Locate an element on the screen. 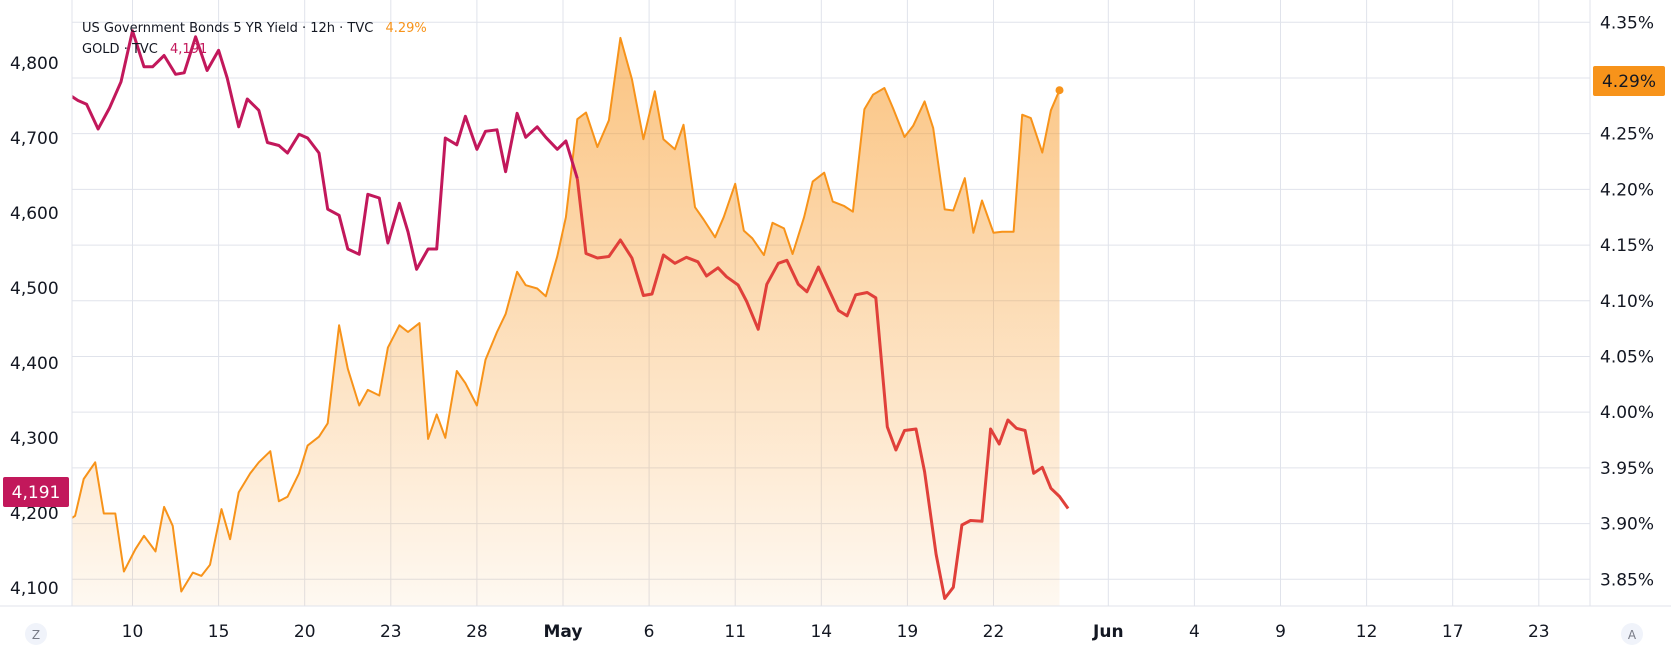 The width and height of the screenshot is (1671, 657). auto-scale-left-label: Z is located at coordinates (36, 635).